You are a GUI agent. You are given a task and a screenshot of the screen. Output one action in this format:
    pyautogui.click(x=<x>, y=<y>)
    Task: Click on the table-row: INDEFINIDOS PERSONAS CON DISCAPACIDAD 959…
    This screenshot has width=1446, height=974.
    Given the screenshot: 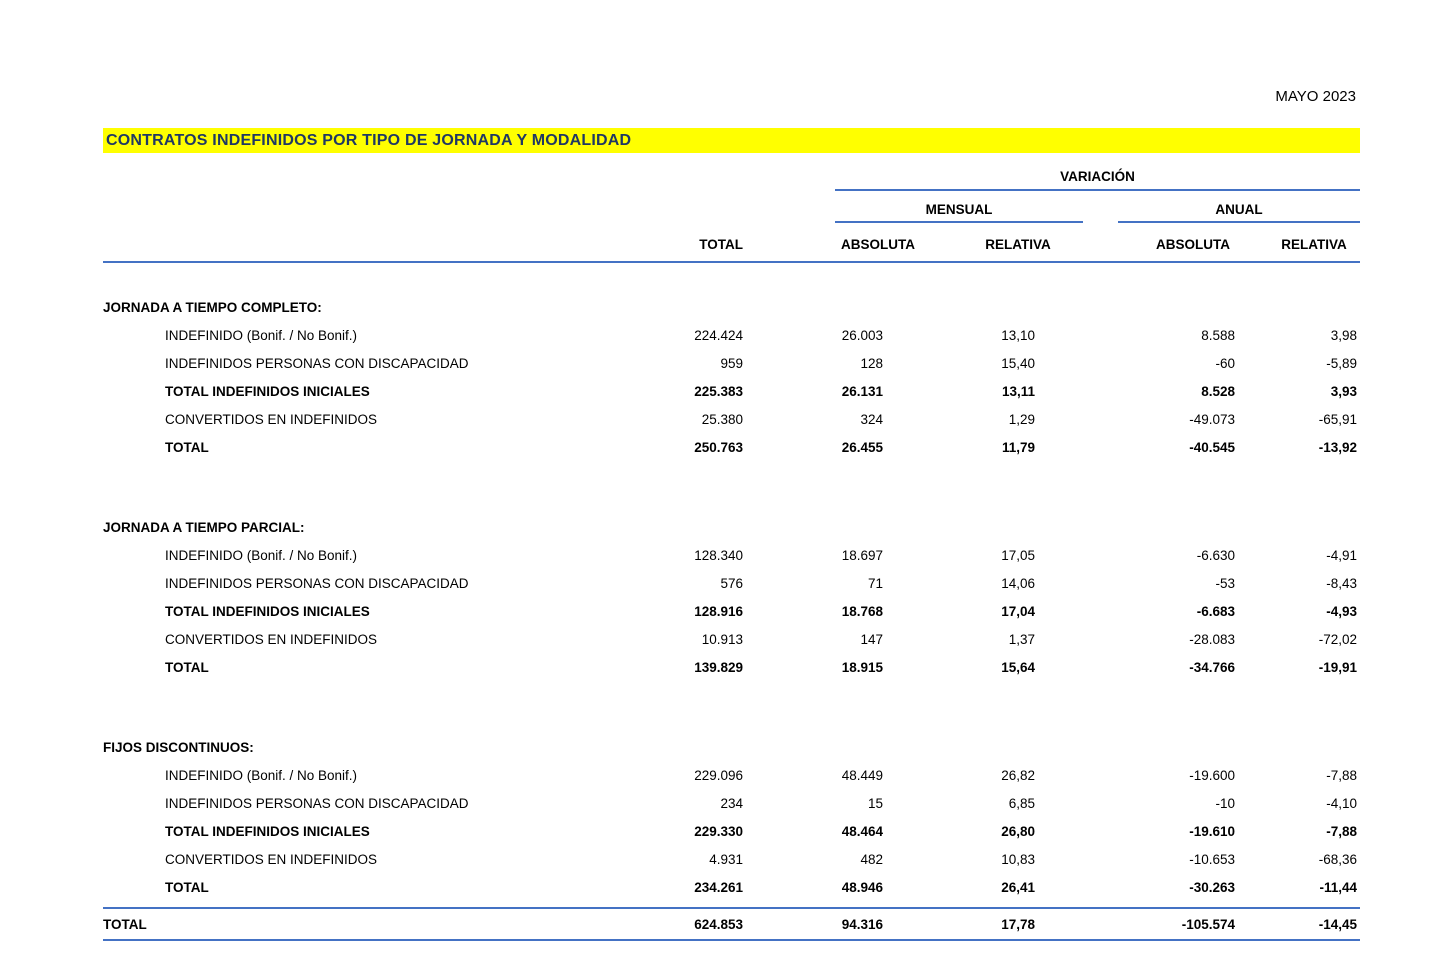 What is the action you would take?
    pyautogui.click(x=731, y=363)
    